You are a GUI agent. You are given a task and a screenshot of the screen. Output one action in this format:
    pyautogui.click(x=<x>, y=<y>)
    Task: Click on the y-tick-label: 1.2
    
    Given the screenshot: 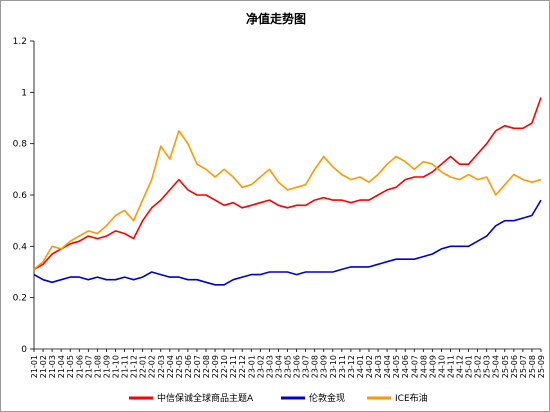 What is the action you would take?
    pyautogui.click(x=20, y=42)
    